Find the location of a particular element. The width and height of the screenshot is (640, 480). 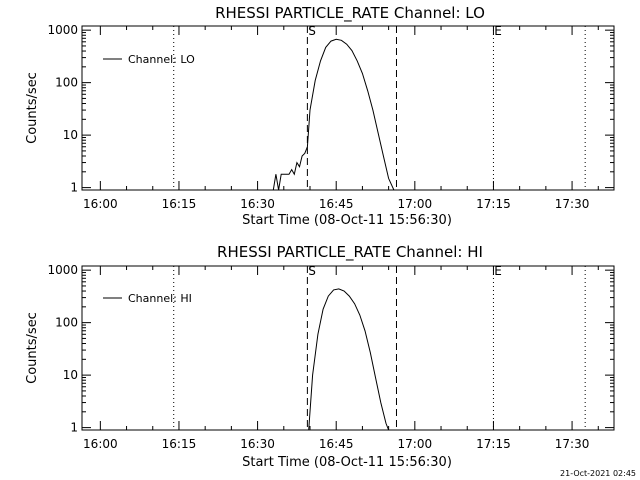

legend: Channel: HI is located at coordinates (147, 298).